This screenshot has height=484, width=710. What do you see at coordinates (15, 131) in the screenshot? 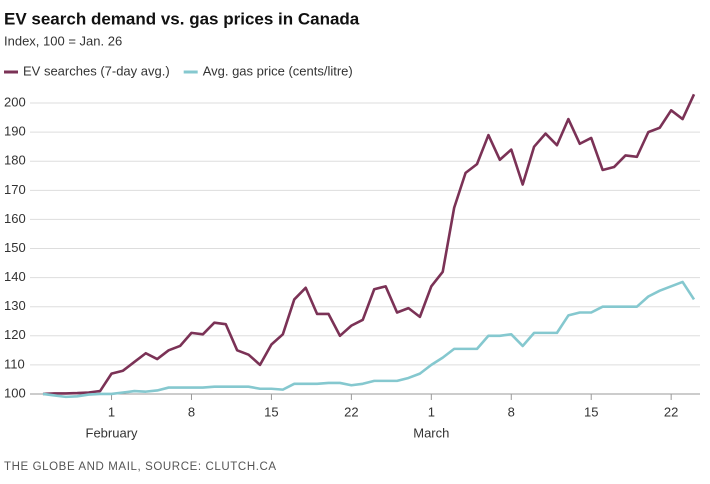
I see `y-tick-label: 190` at bounding box center [15, 131].